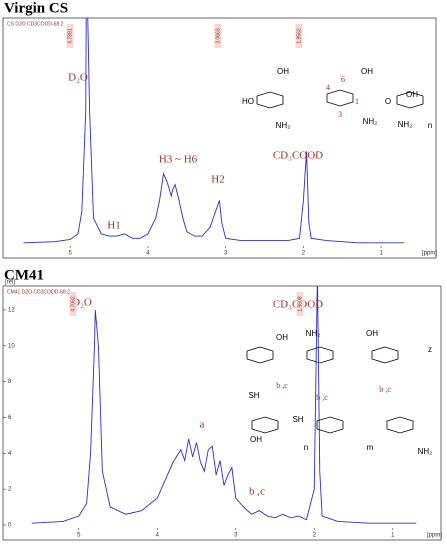 The image size is (447, 550). Describe the element at coordinates (10, 490) in the screenshot. I see `y-tick-label: 2` at that location.